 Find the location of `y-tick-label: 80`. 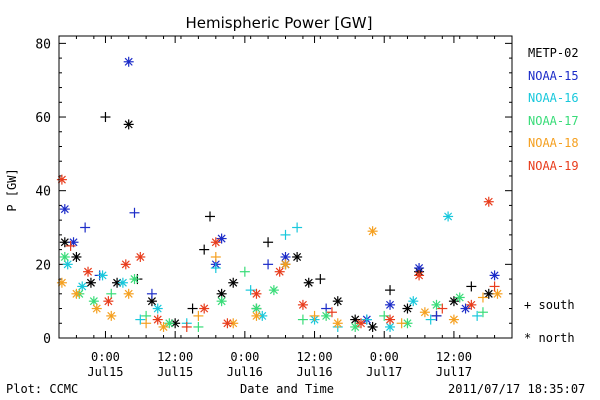

y-tick-label: 80 is located at coordinates (43, 44).